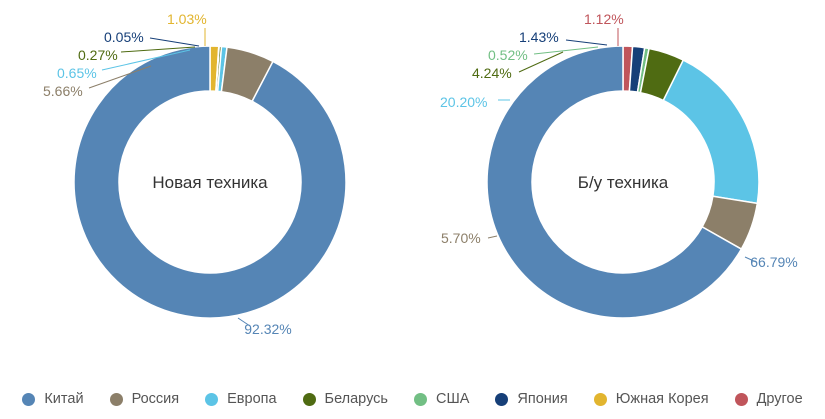  I want to click on leader-line-европа, so click(146, 60).